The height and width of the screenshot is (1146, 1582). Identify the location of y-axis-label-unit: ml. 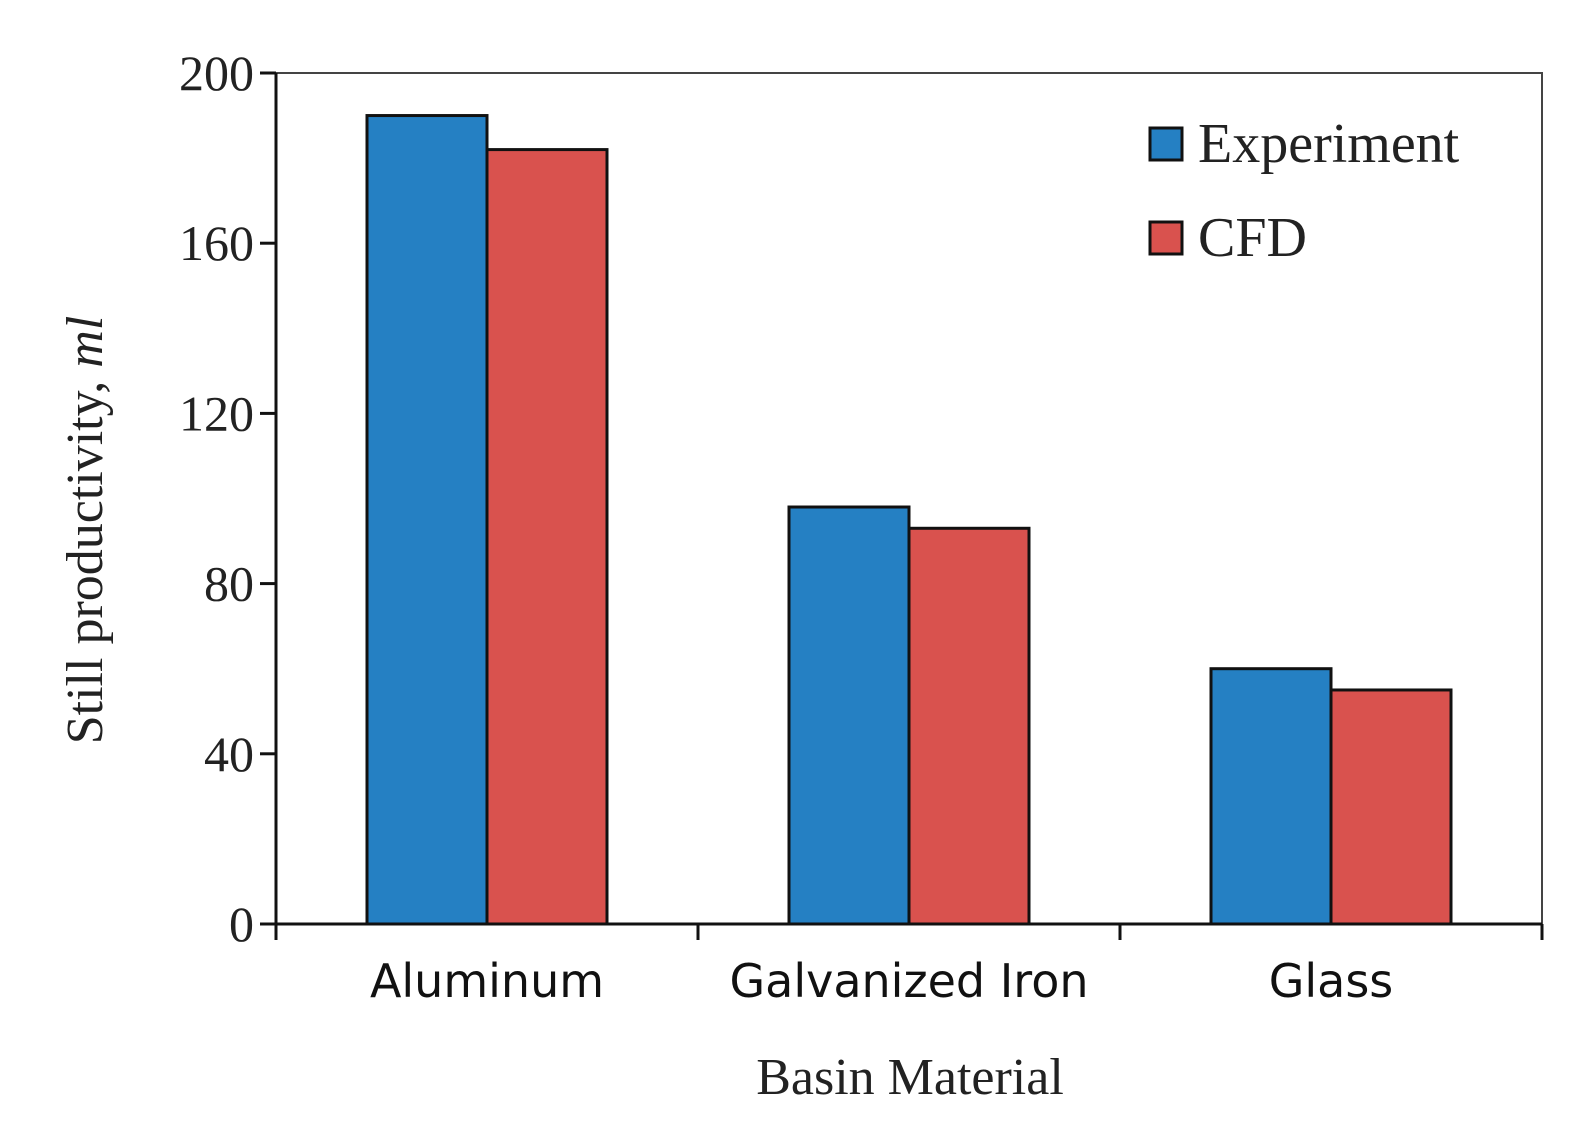
(85, 342).